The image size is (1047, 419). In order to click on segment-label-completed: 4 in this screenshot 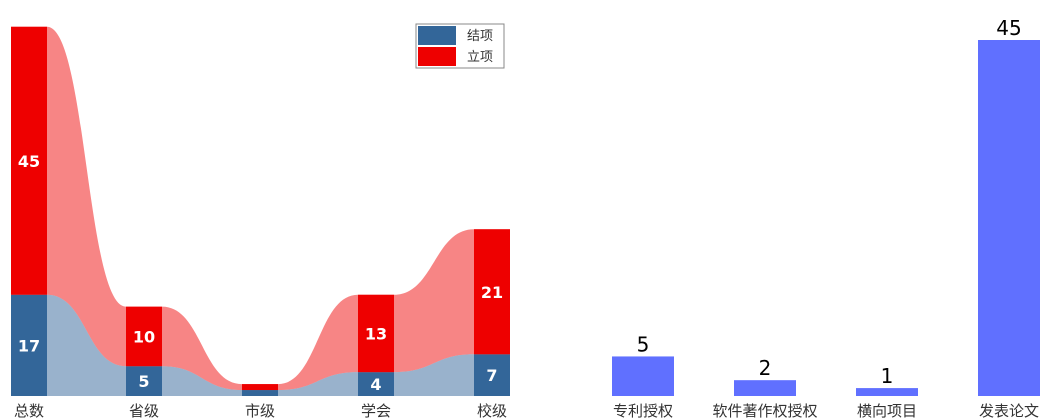, I will do `click(375, 384)`.